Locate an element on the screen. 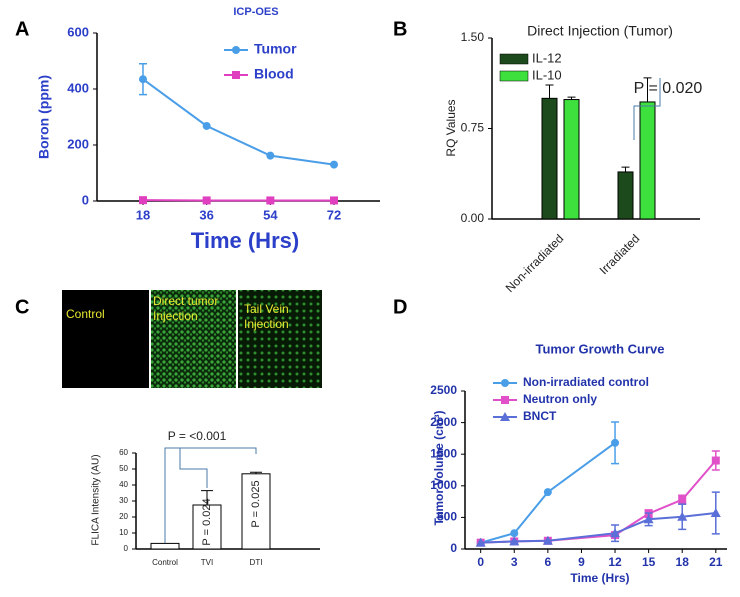  image-label-box: Direct tumor Injection is located at coordinates (186, 308).